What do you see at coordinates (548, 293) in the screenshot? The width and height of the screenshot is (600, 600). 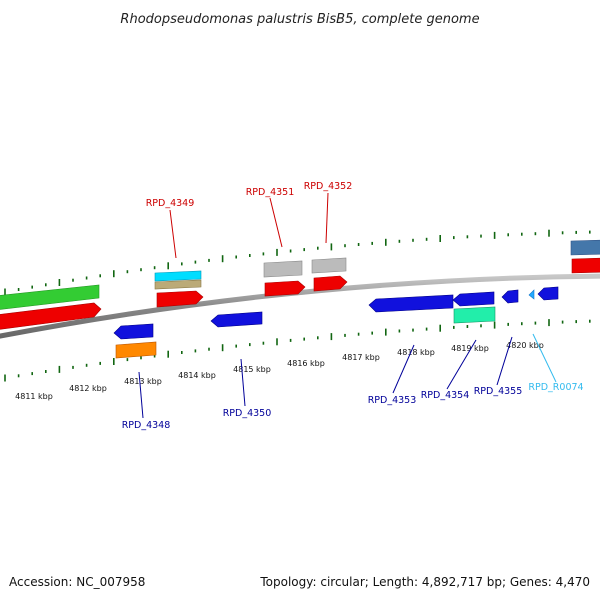 I see `gene-arrow-blue-right` at bounding box center [548, 293].